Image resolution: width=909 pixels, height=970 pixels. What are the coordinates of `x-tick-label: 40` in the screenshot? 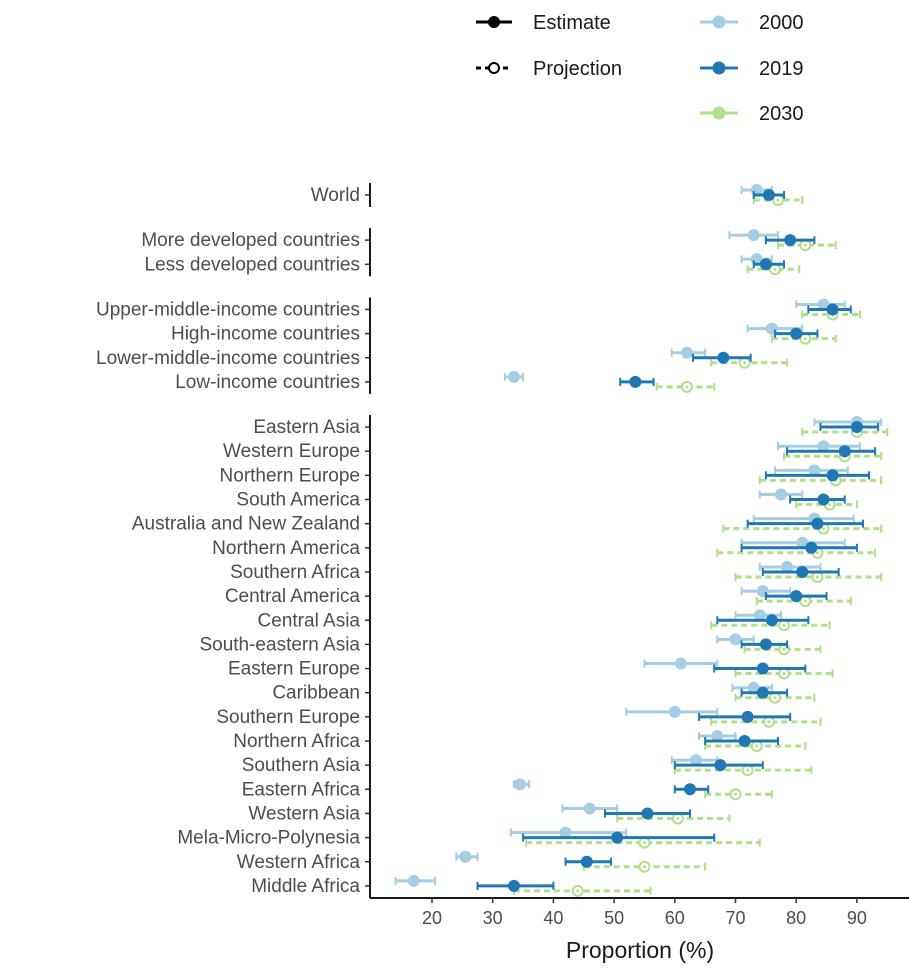 It's located at (553, 918).